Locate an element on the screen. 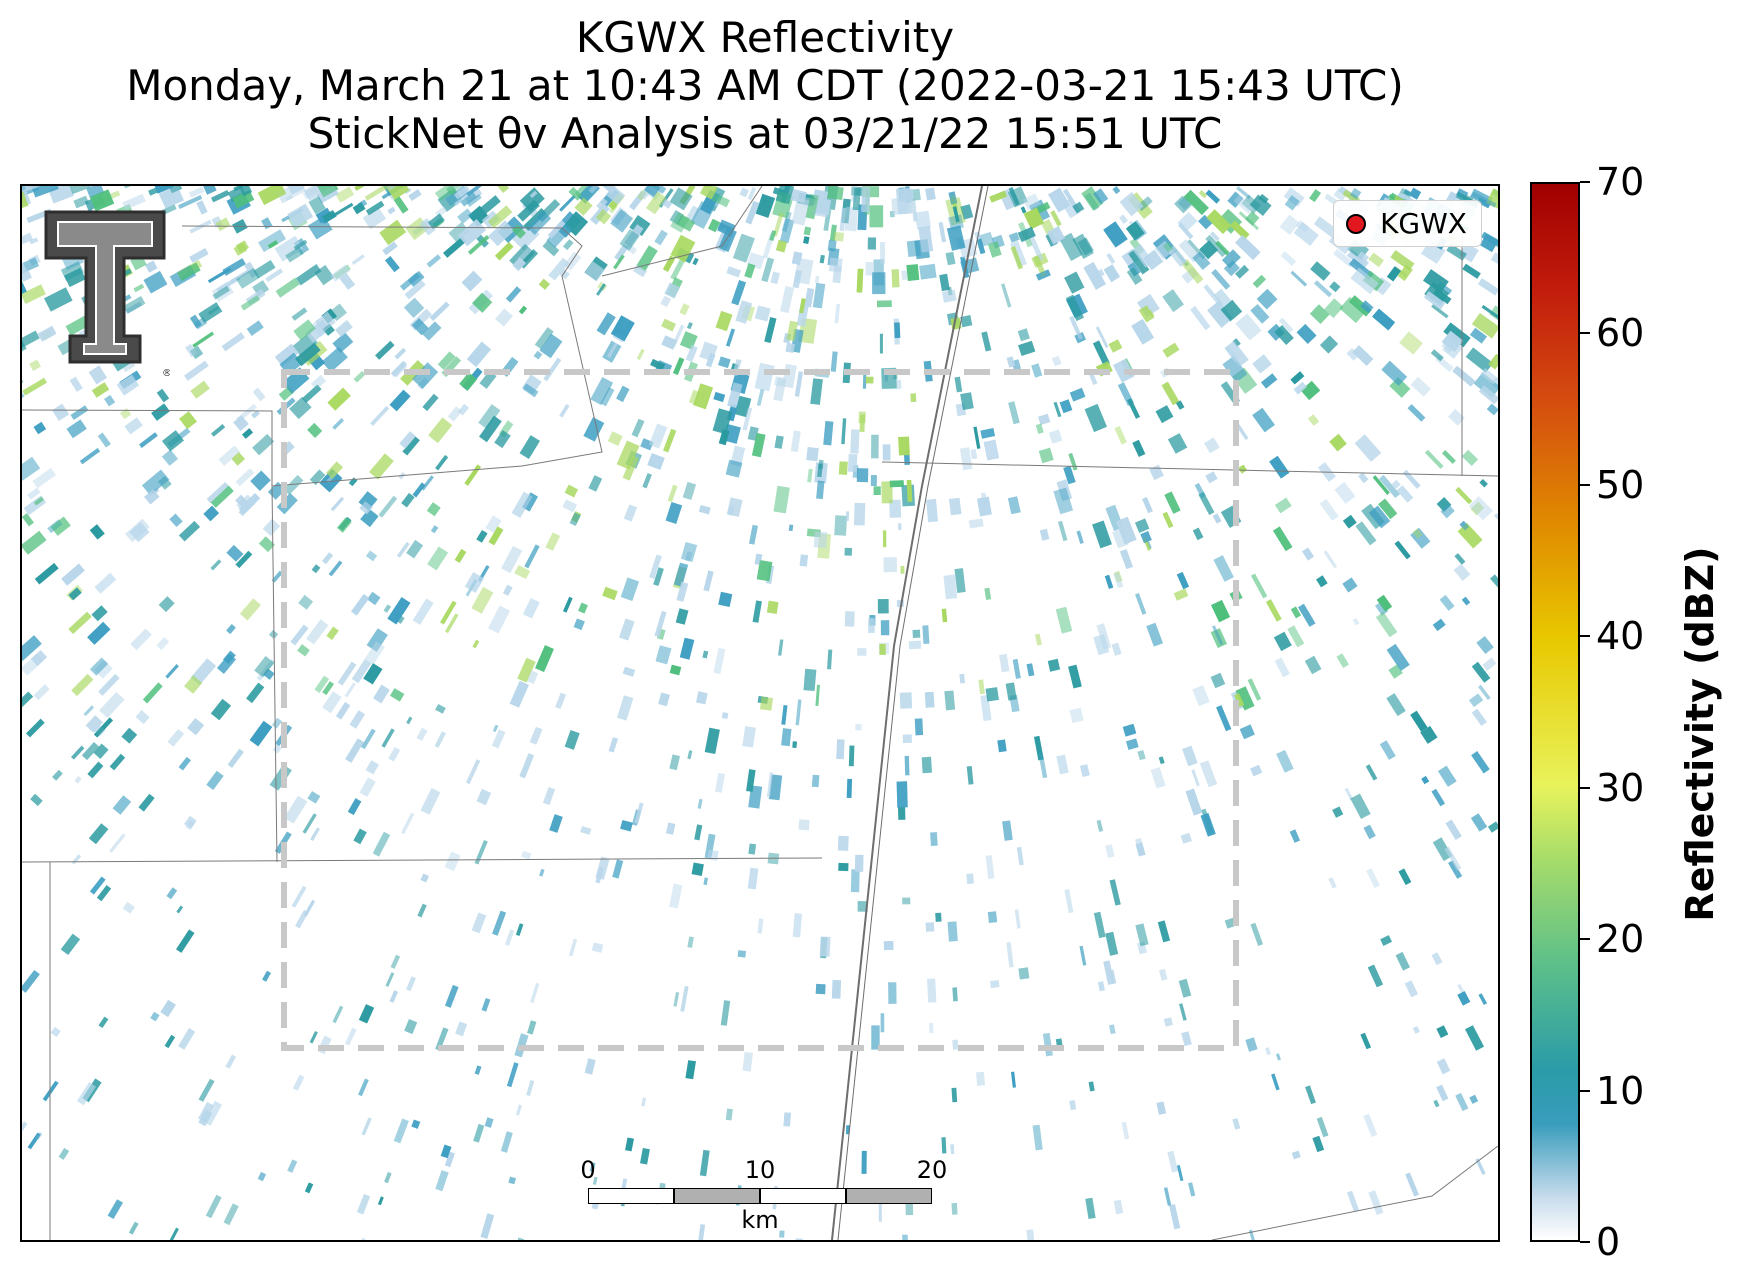  highway-line is located at coordinates (910, 713).